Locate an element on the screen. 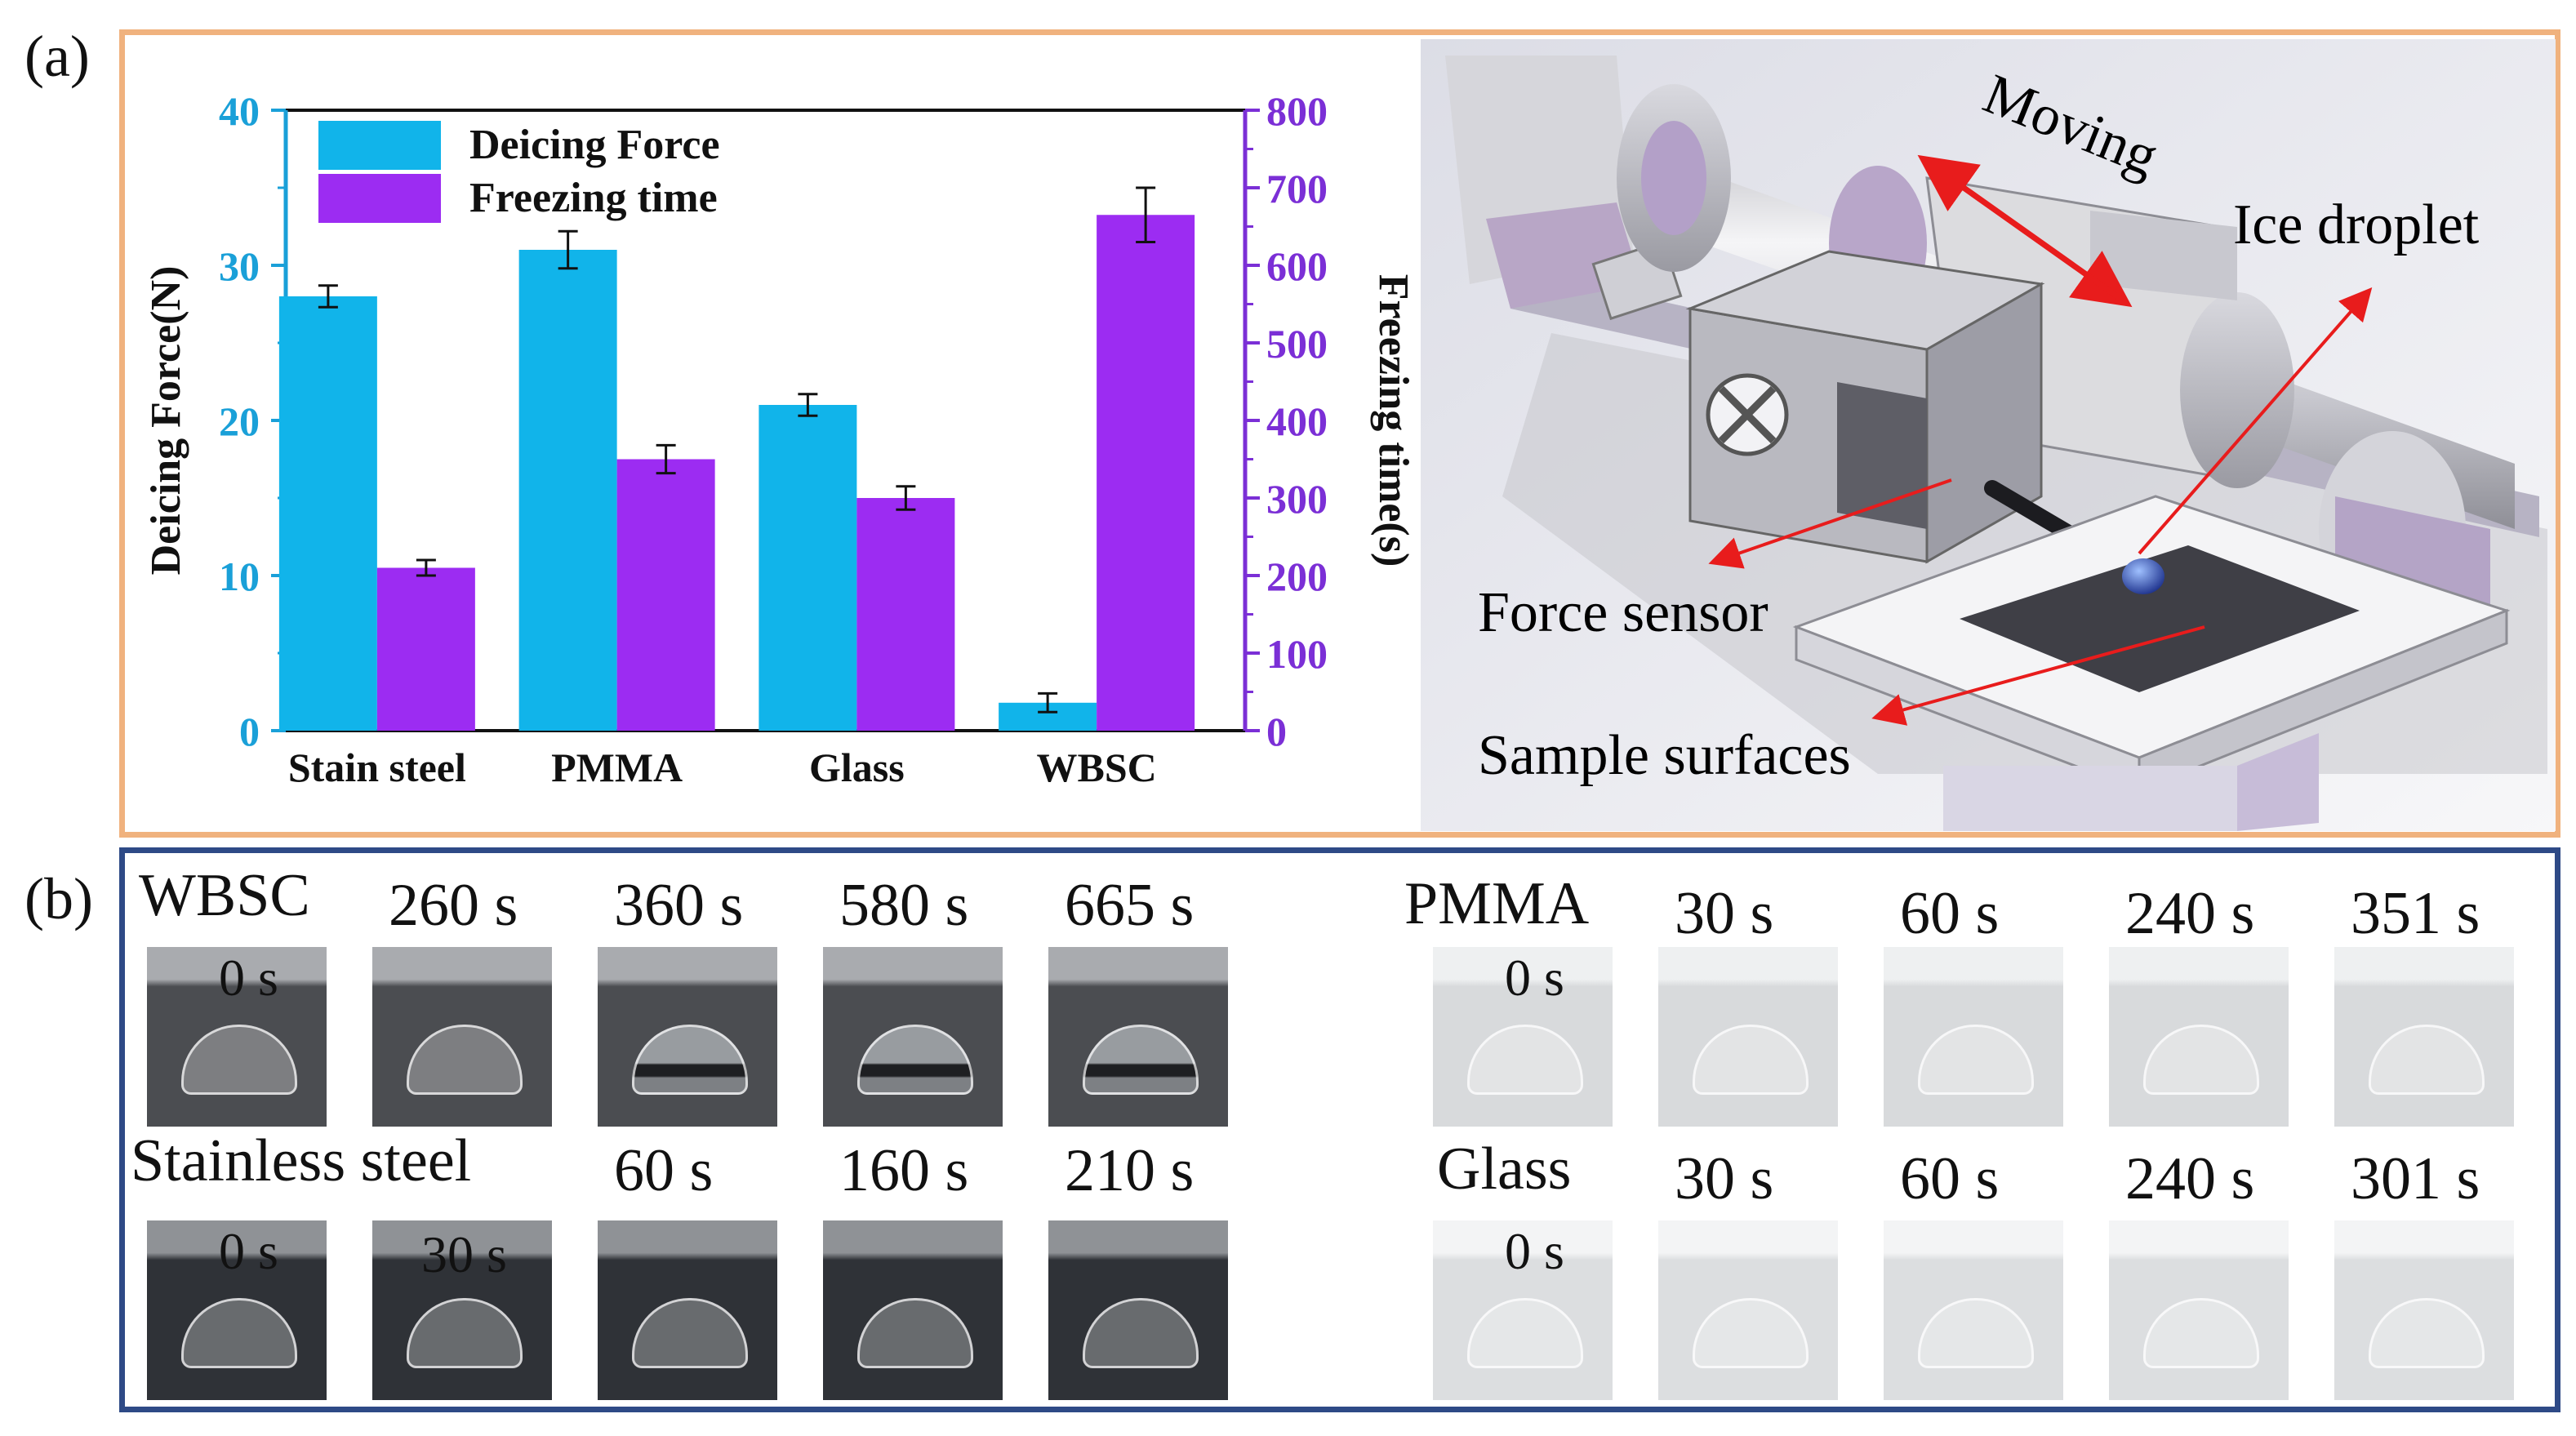  group-title: PMMA is located at coordinates (1497, 904).